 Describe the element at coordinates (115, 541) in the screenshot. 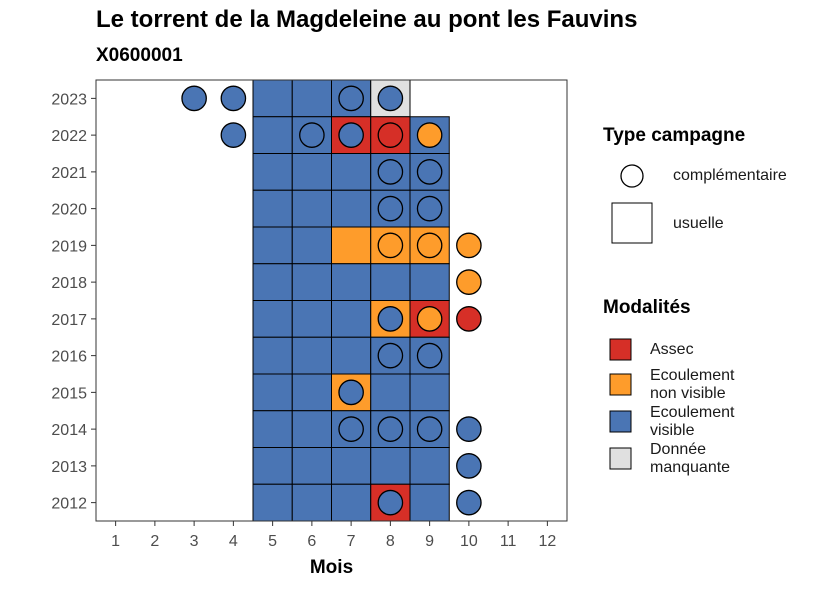

I see `x-tick-label: 1` at that location.